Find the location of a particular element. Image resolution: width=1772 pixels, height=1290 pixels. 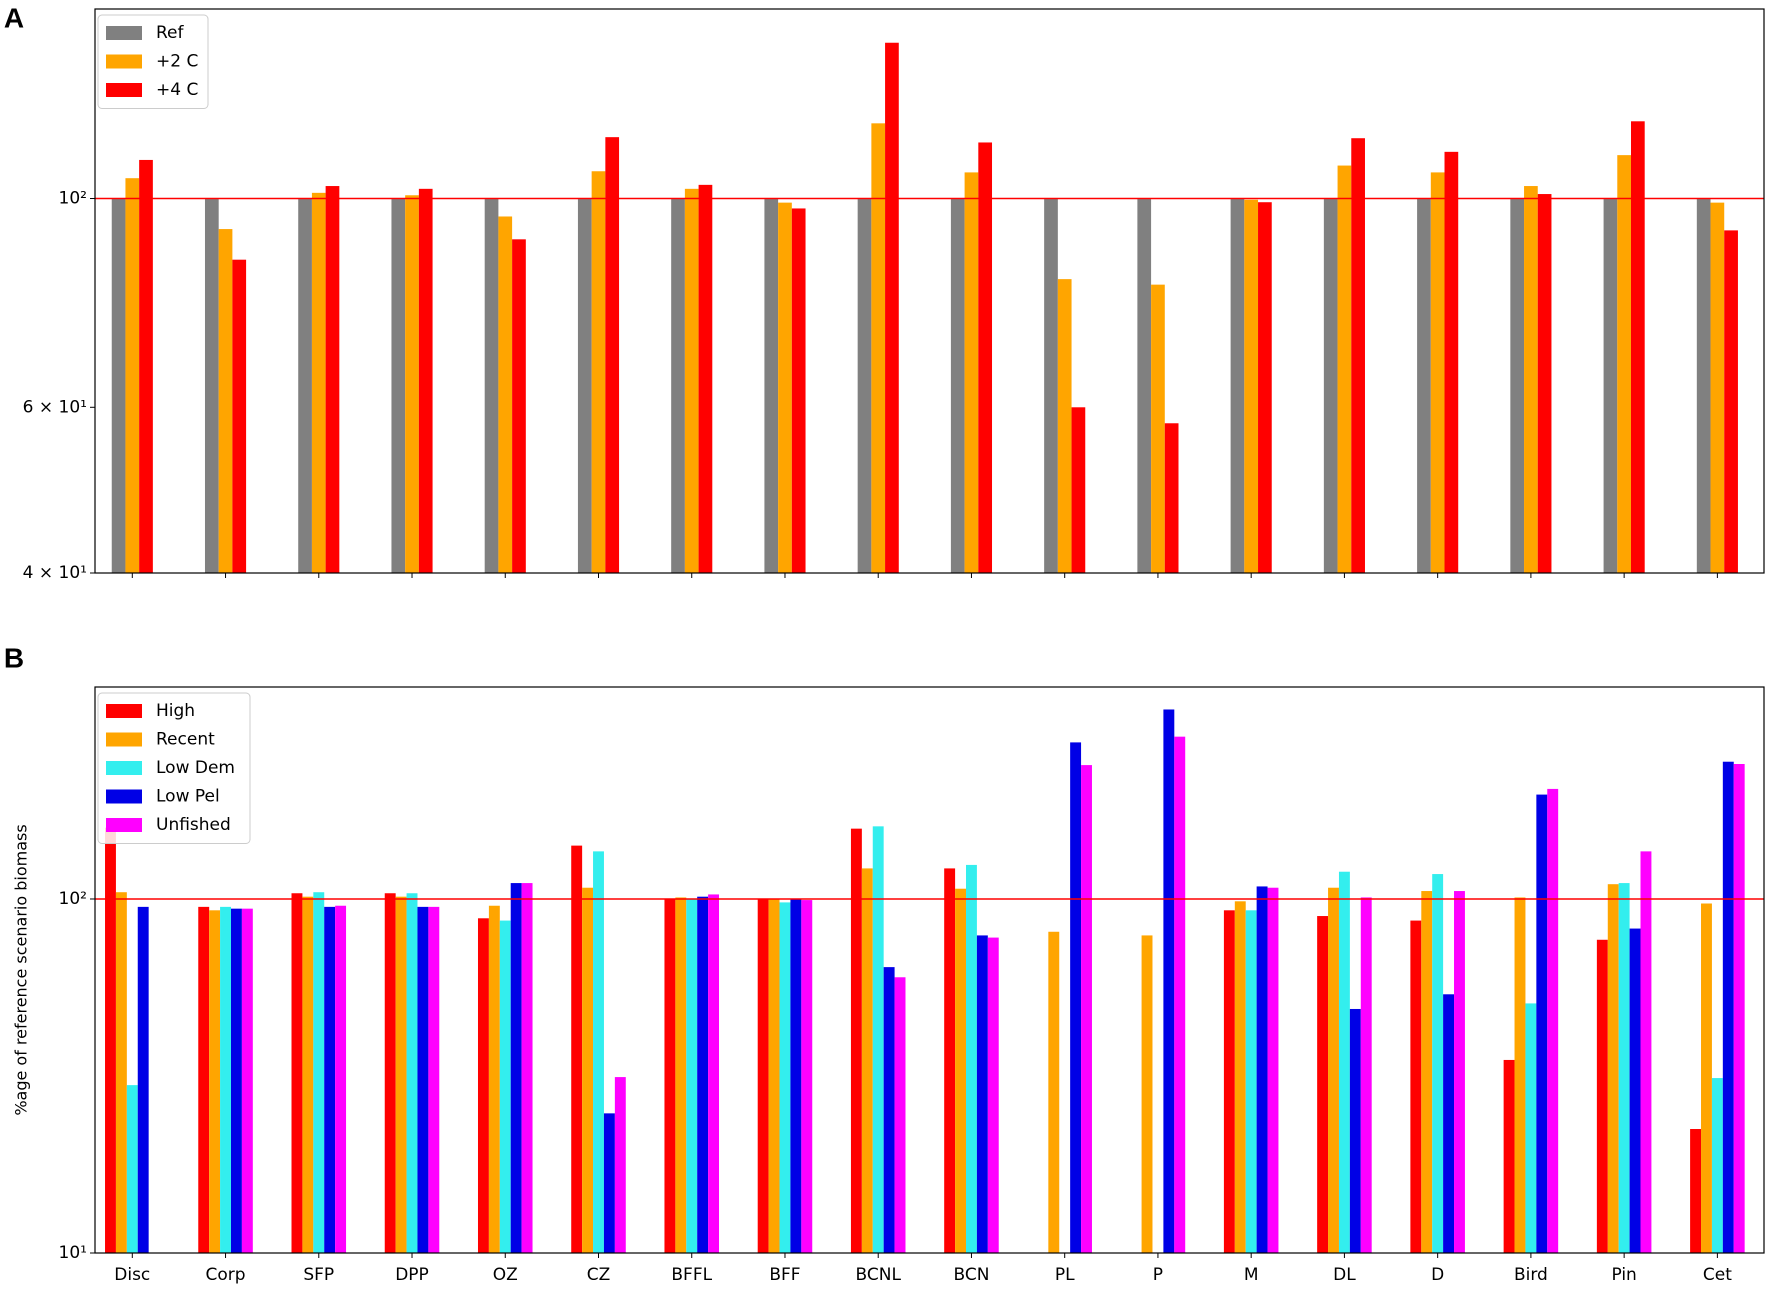

y-tick-label: 4 × 10¹ is located at coordinates (55, 573).